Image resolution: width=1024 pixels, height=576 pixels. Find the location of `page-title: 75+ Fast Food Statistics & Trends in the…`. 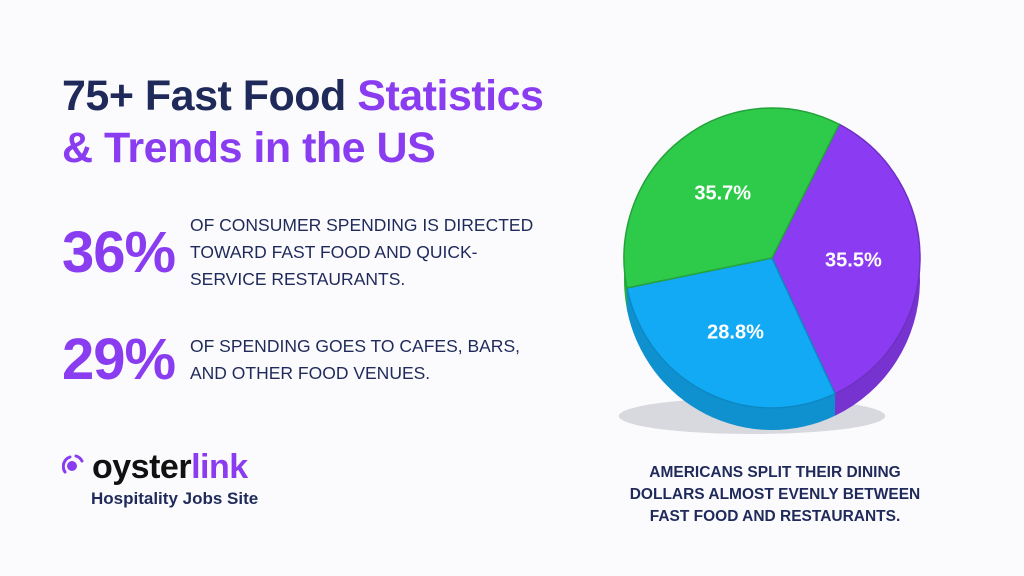

page-title: 75+ Fast Food Statistics & Trends in the… is located at coordinates (303, 122).